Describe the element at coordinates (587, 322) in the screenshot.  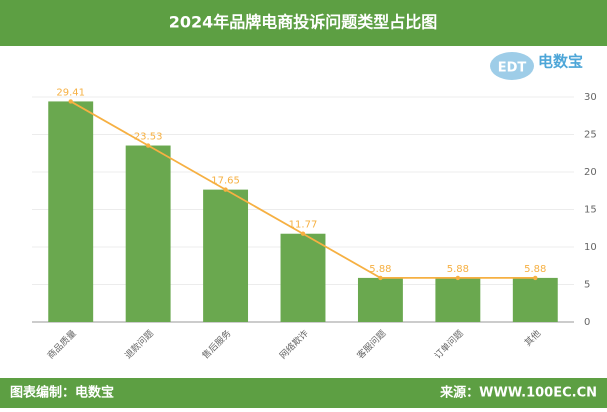
I see `y-tick-label: 0` at that location.